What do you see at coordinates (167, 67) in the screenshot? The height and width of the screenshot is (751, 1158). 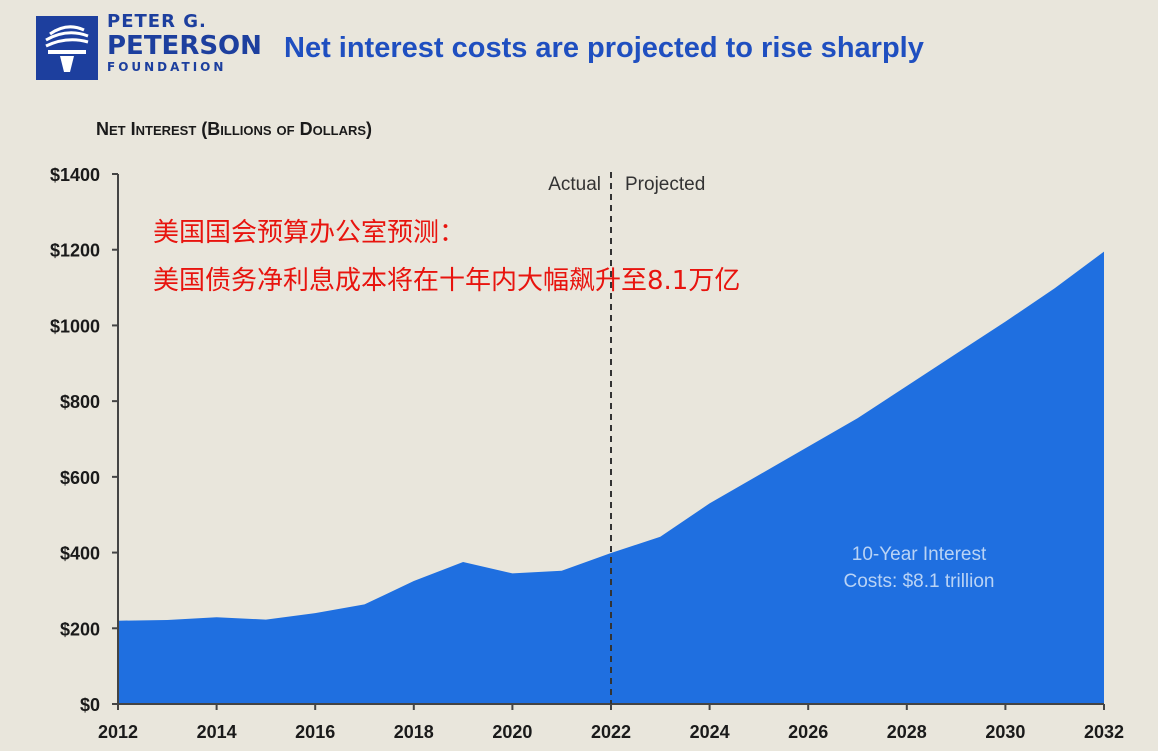 I see `logo-line-3: FOUNDATION` at bounding box center [167, 67].